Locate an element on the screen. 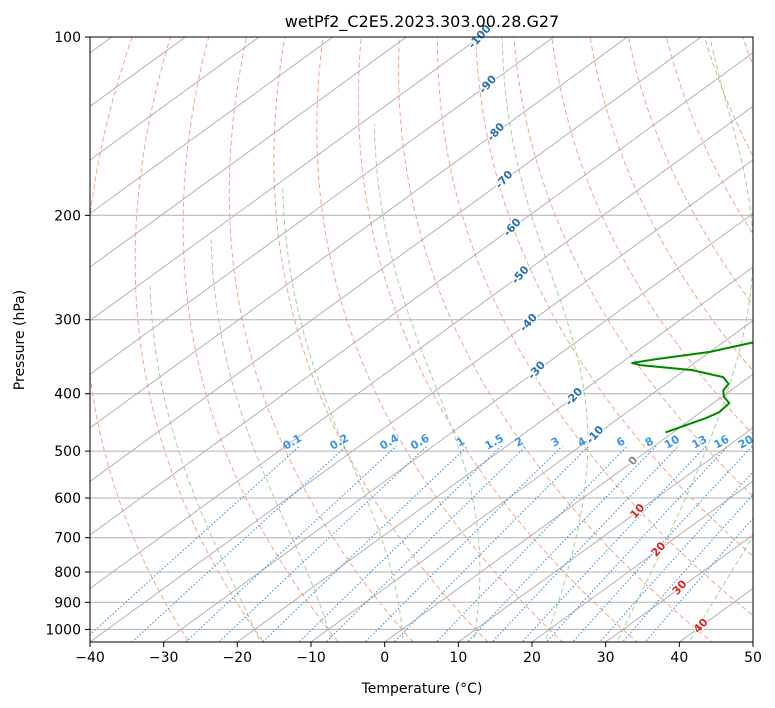 The width and height of the screenshot is (775, 708). x-tick-label: −40 is located at coordinates (90, 658).